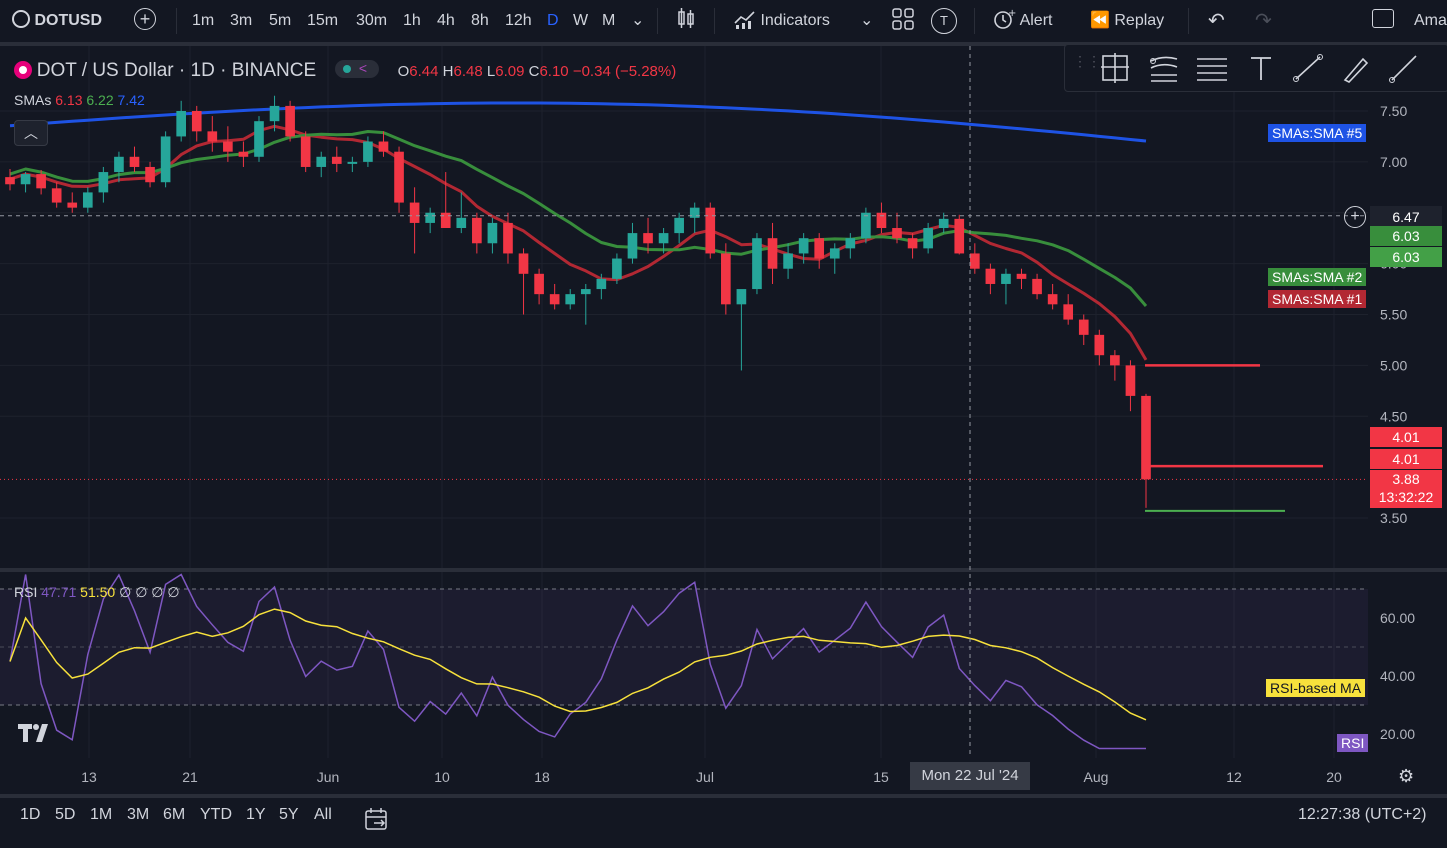  I want to click on undo-icon: ↶, so click(1216, 21).